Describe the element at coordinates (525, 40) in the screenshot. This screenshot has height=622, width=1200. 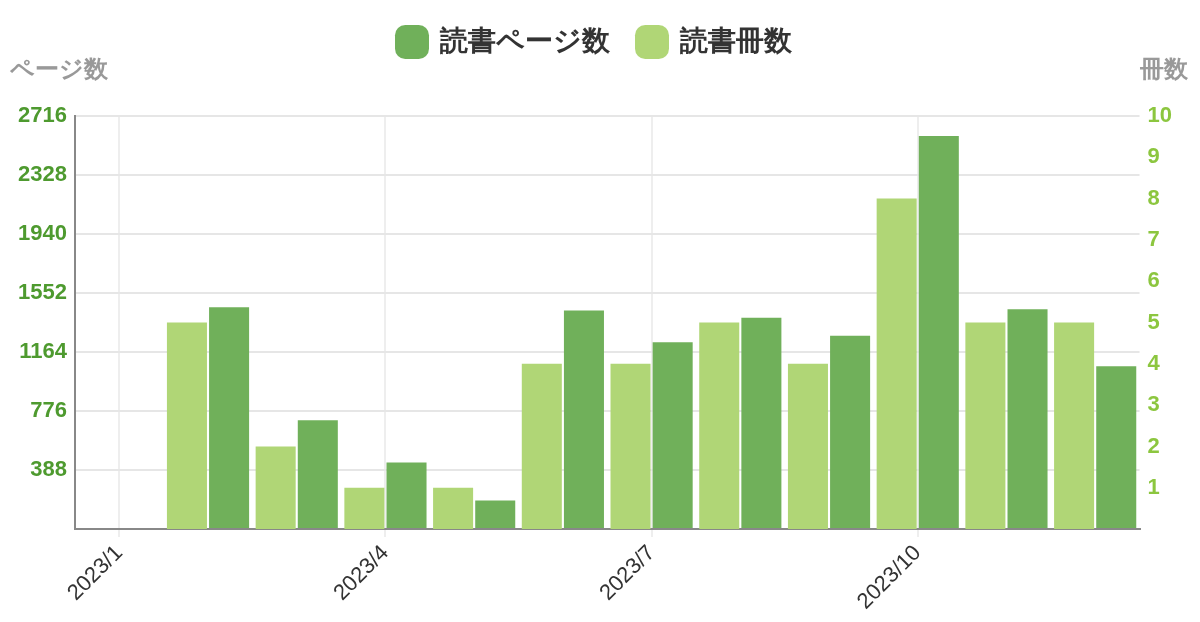
I see `legend-label: 読書ページ数` at that location.